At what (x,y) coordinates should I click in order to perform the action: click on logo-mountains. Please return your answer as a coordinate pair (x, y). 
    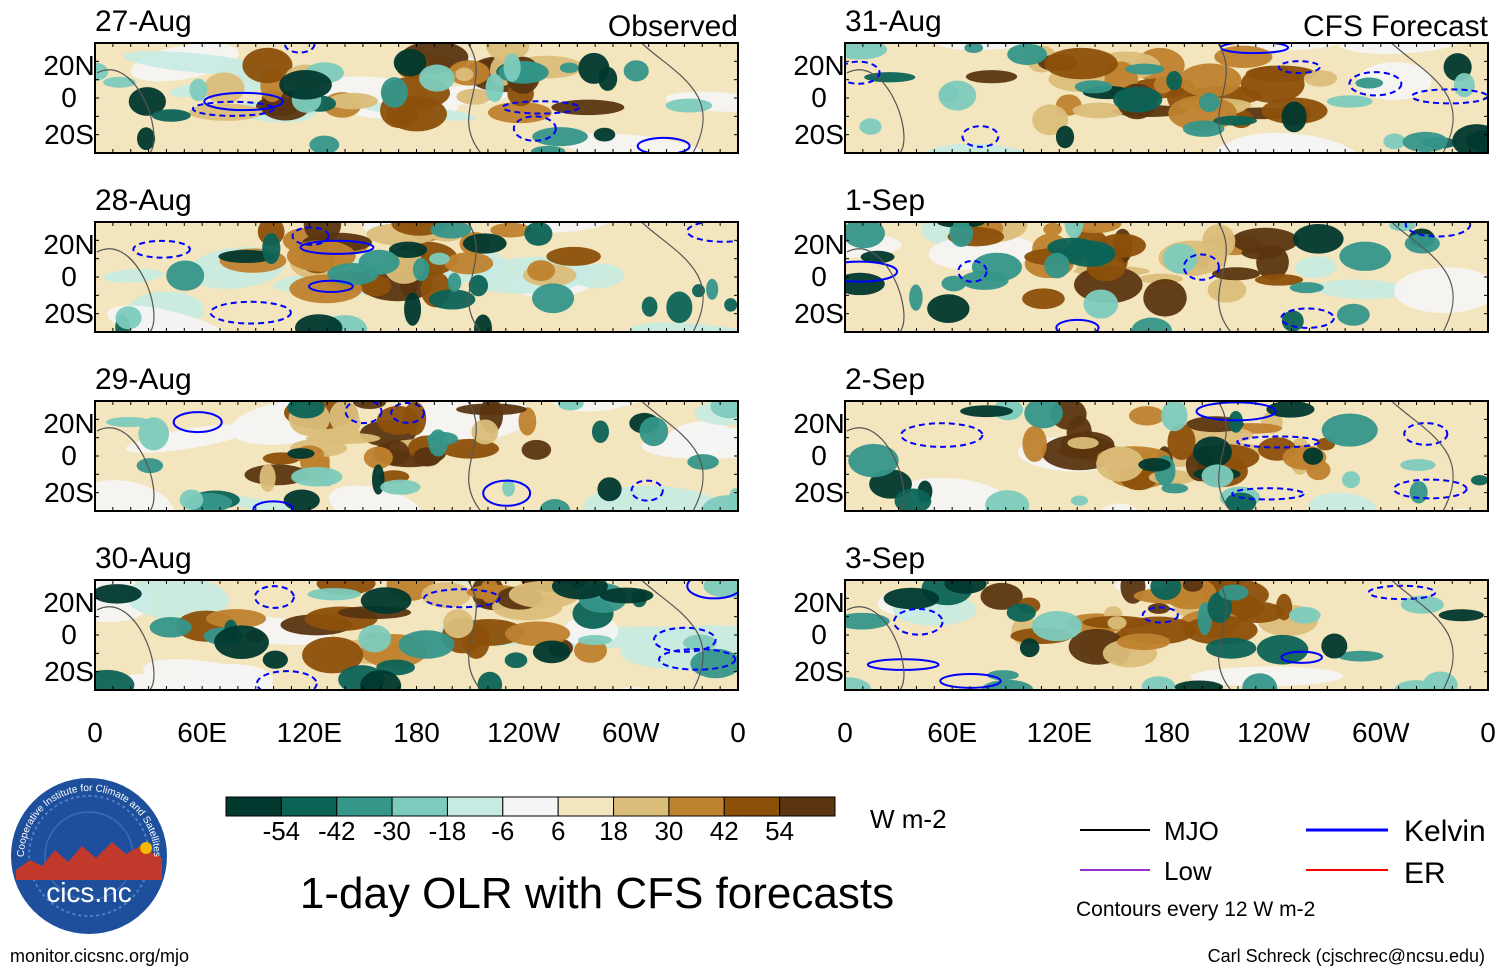
    Looking at the image, I should click on (89, 861).